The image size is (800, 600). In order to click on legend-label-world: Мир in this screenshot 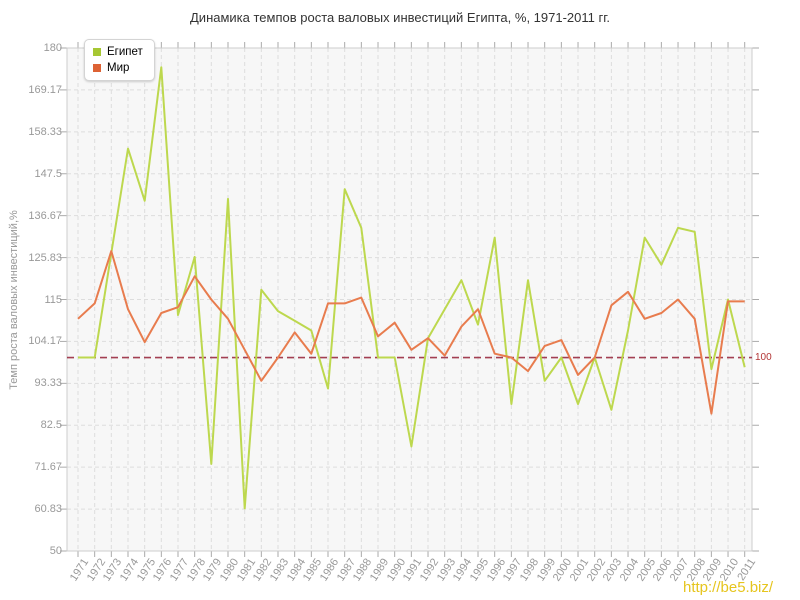, I will do `click(118, 68)`.